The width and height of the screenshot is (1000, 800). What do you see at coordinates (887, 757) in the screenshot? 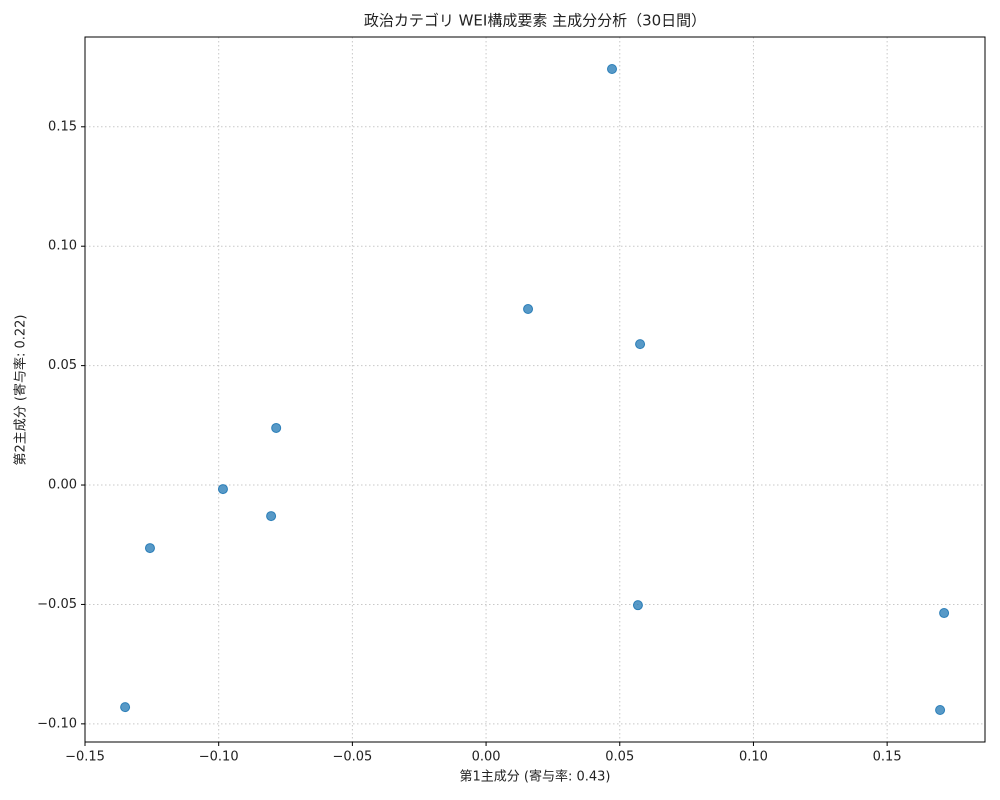
I see `x-tick-label: 0.15` at bounding box center [887, 757].